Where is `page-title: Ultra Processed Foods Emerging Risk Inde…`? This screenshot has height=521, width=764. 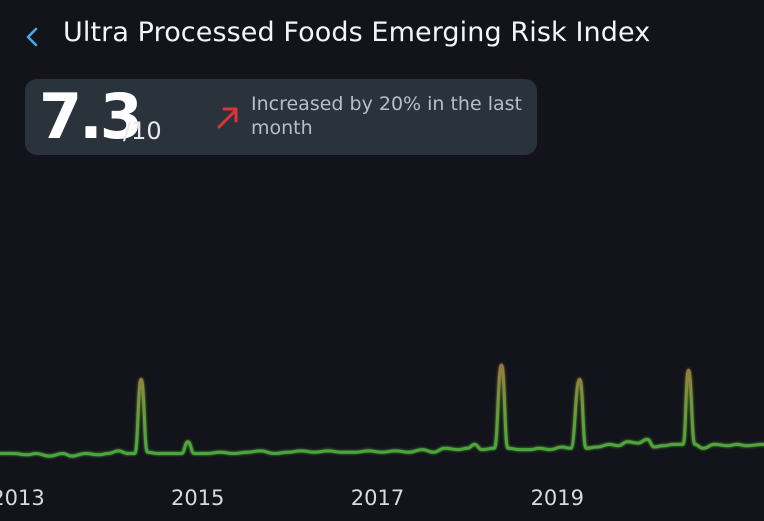 page-title: Ultra Processed Foods Emerging Risk Inde… is located at coordinates (357, 32).